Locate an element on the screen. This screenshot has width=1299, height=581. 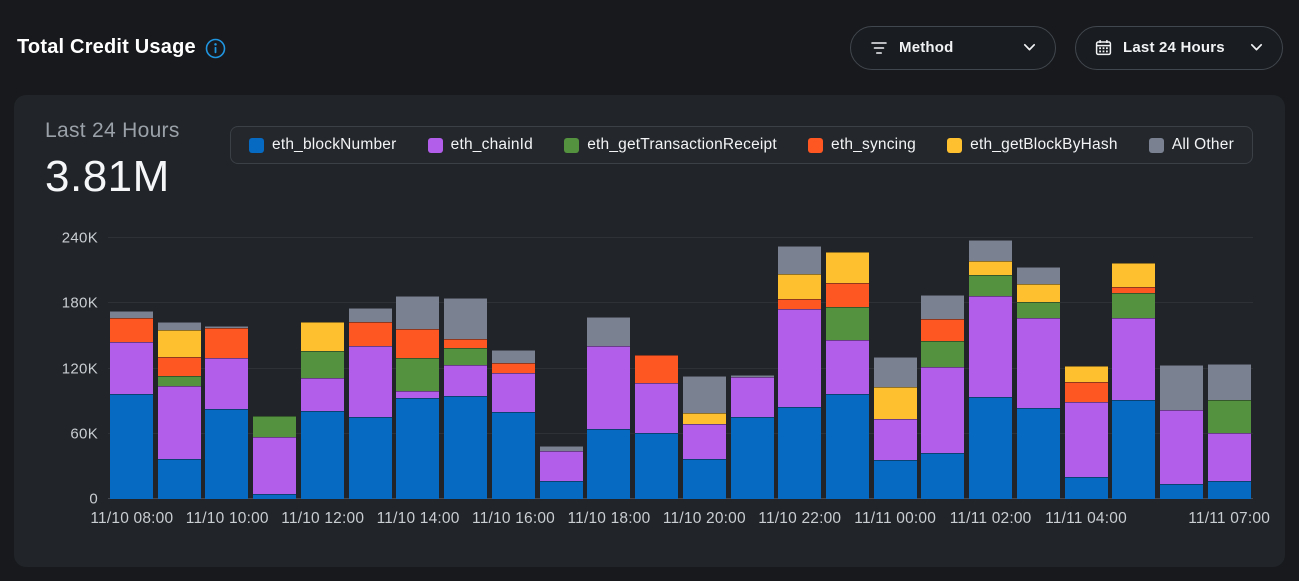
bar-11/10 17:00 is located at coordinates (561, 368).